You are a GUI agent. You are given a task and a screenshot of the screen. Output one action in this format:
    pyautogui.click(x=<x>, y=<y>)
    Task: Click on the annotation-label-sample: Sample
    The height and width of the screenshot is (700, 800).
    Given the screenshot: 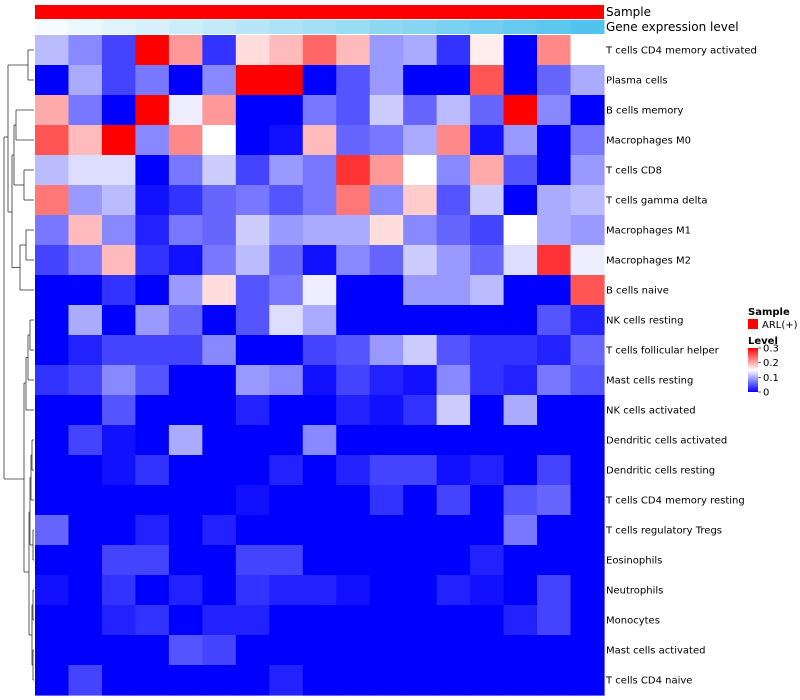 What is the action you would take?
    pyautogui.click(x=628, y=12)
    